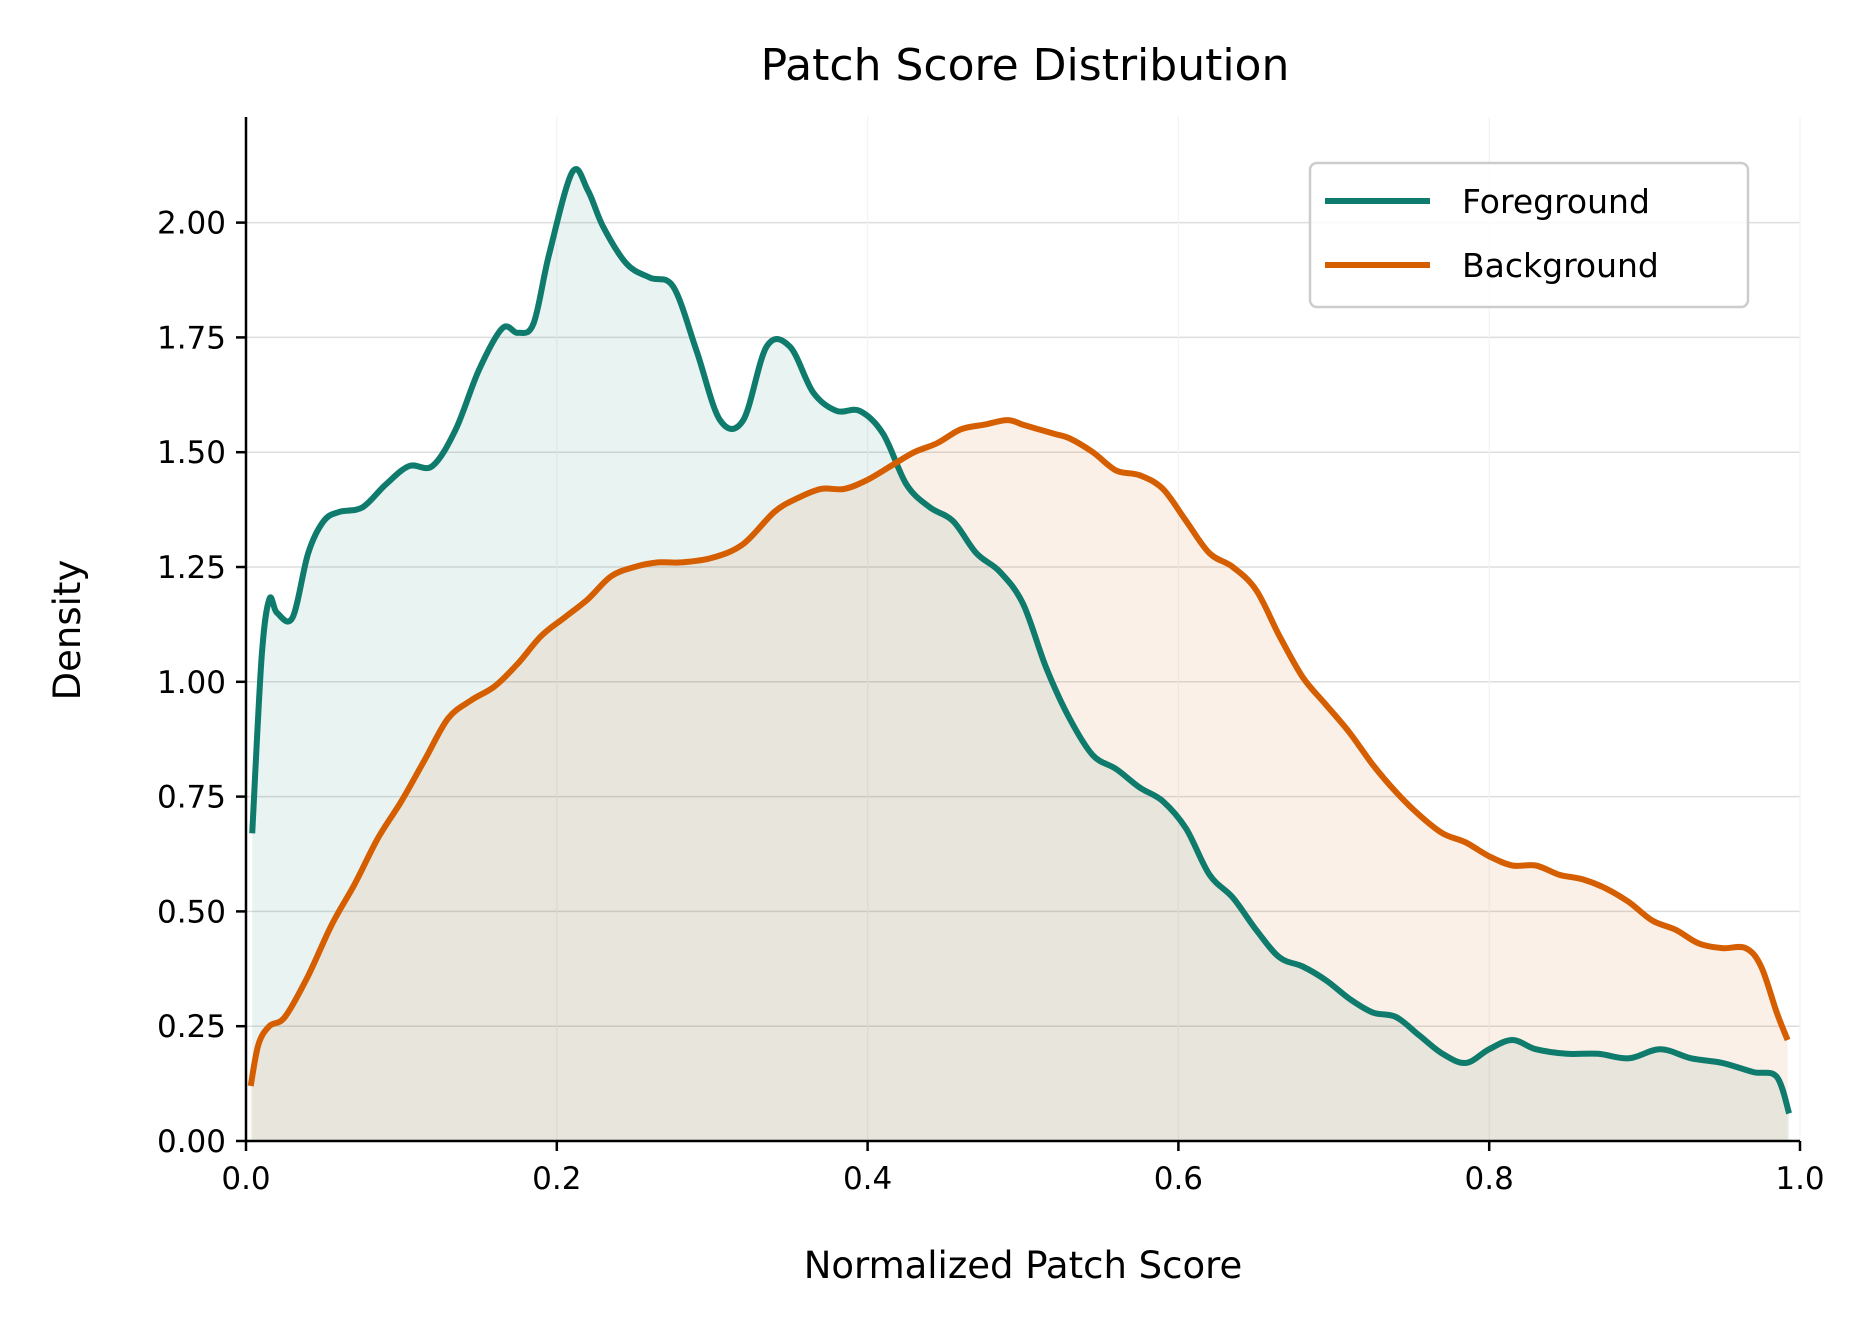 The height and width of the screenshot is (1320, 1859). Describe the element at coordinates (1556, 201) in the screenshot. I see `legend-label-foreground: Foreground` at that location.